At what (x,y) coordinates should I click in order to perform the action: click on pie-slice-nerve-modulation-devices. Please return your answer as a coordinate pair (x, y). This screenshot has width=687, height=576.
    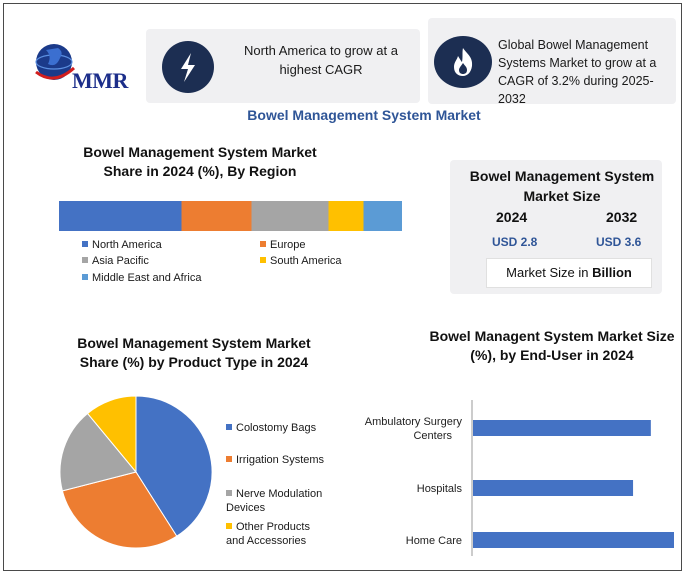
    Looking at the image, I should click on (98, 452).